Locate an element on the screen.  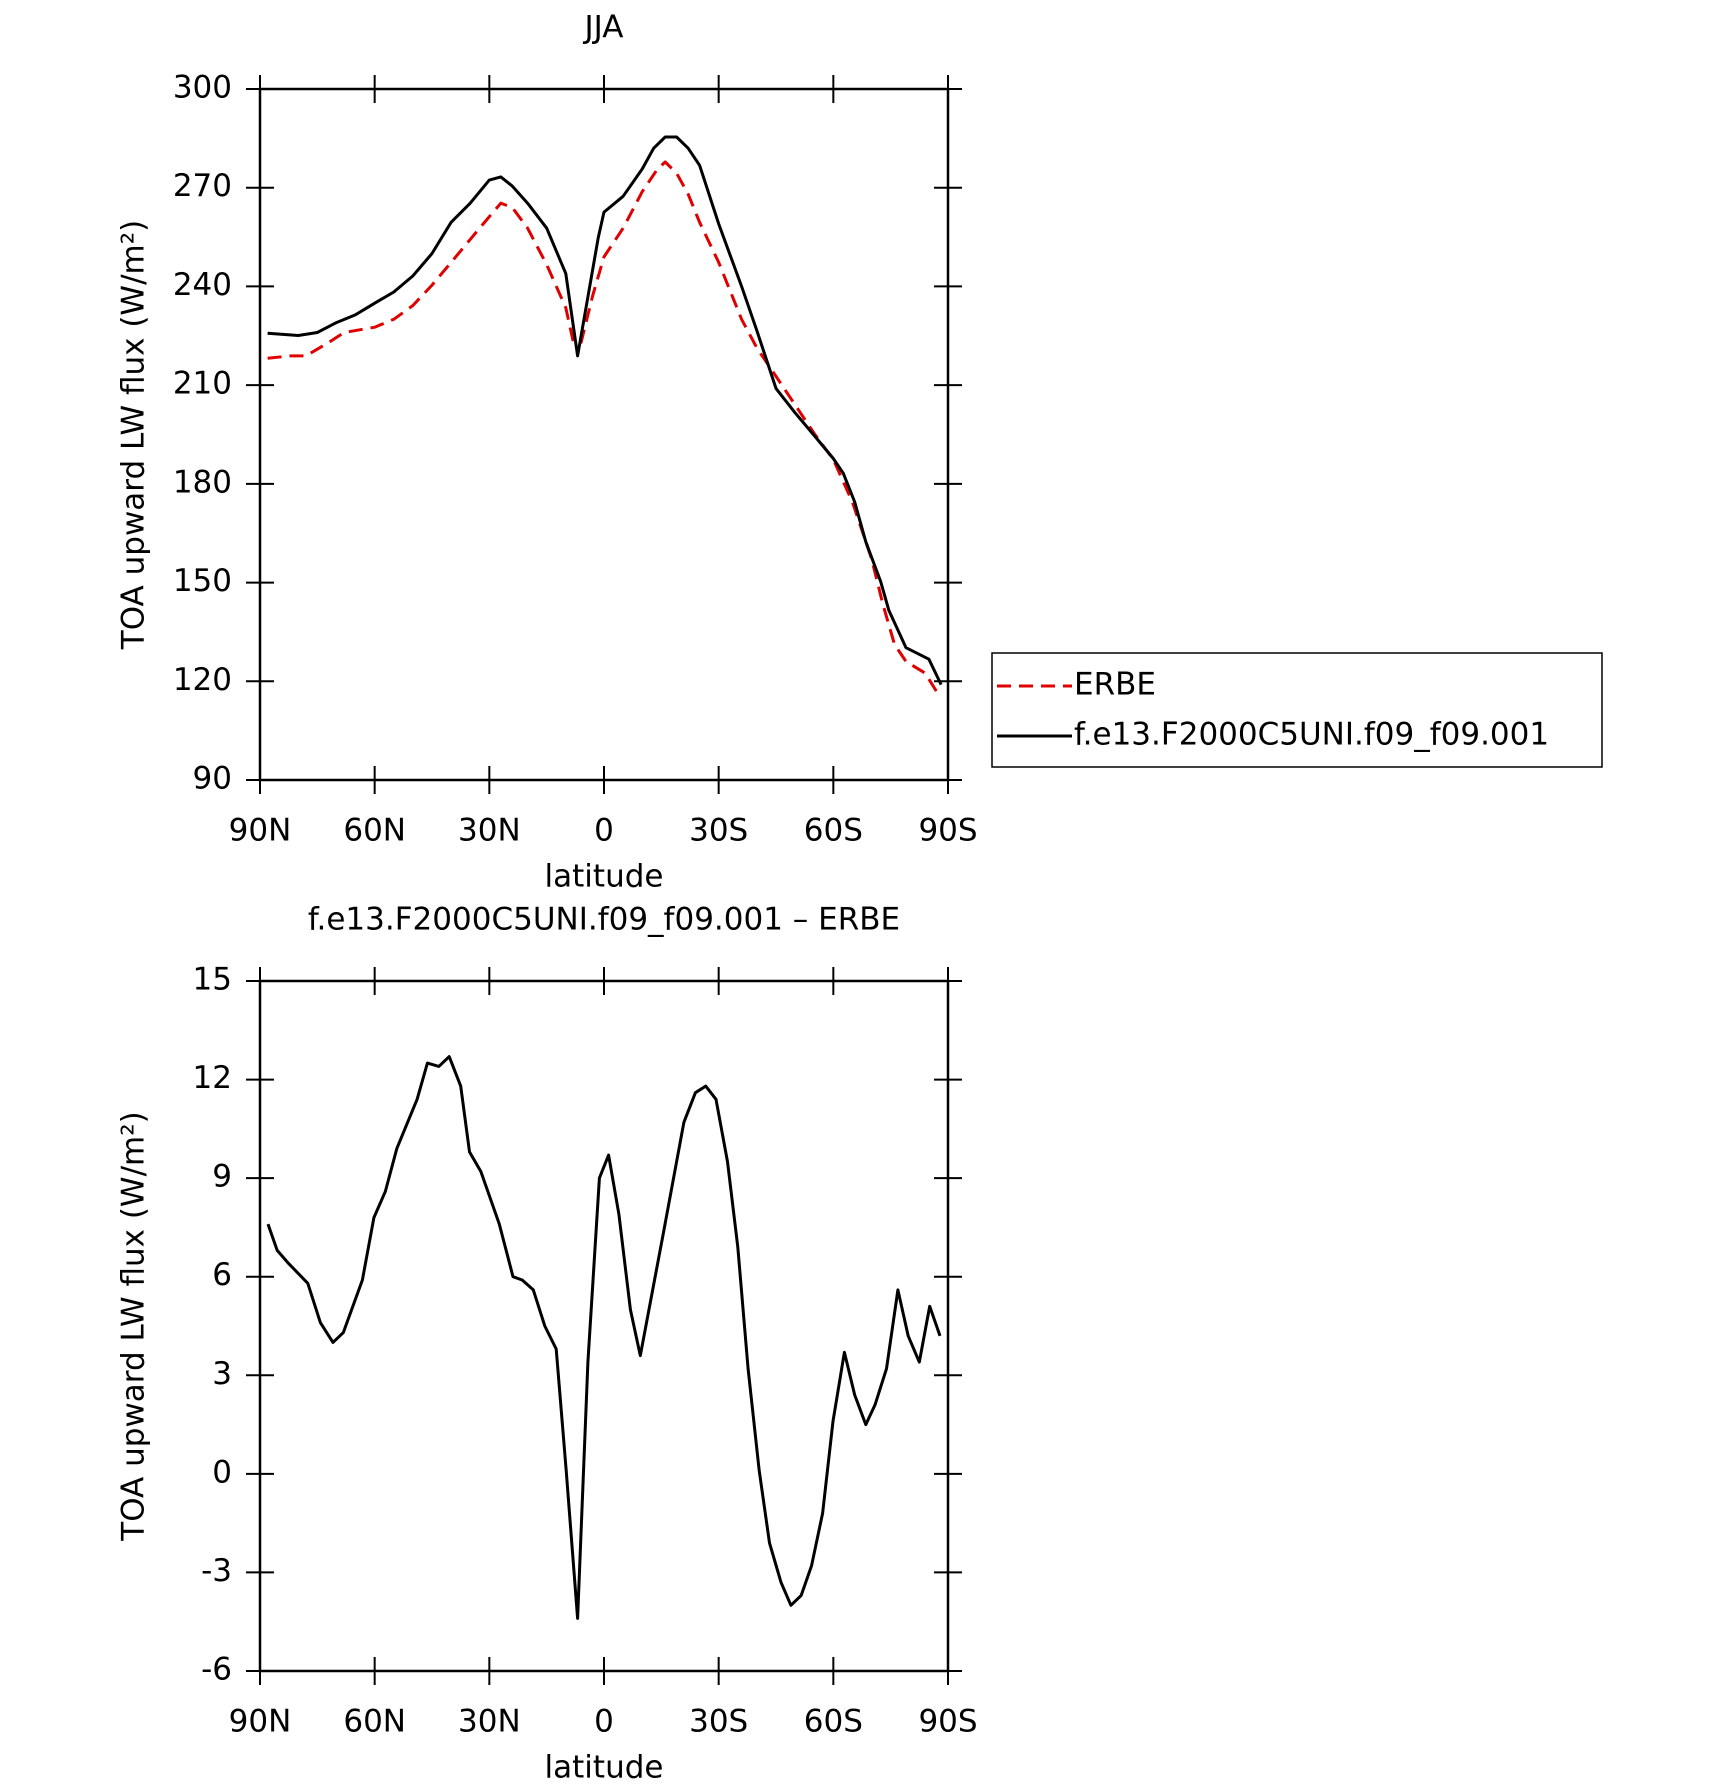
y-tick-label: 0 is located at coordinates (222, 1472).